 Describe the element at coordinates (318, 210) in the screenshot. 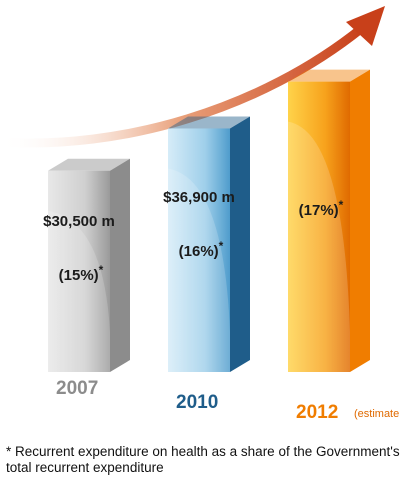

I see `share-label: (17%)` at that location.